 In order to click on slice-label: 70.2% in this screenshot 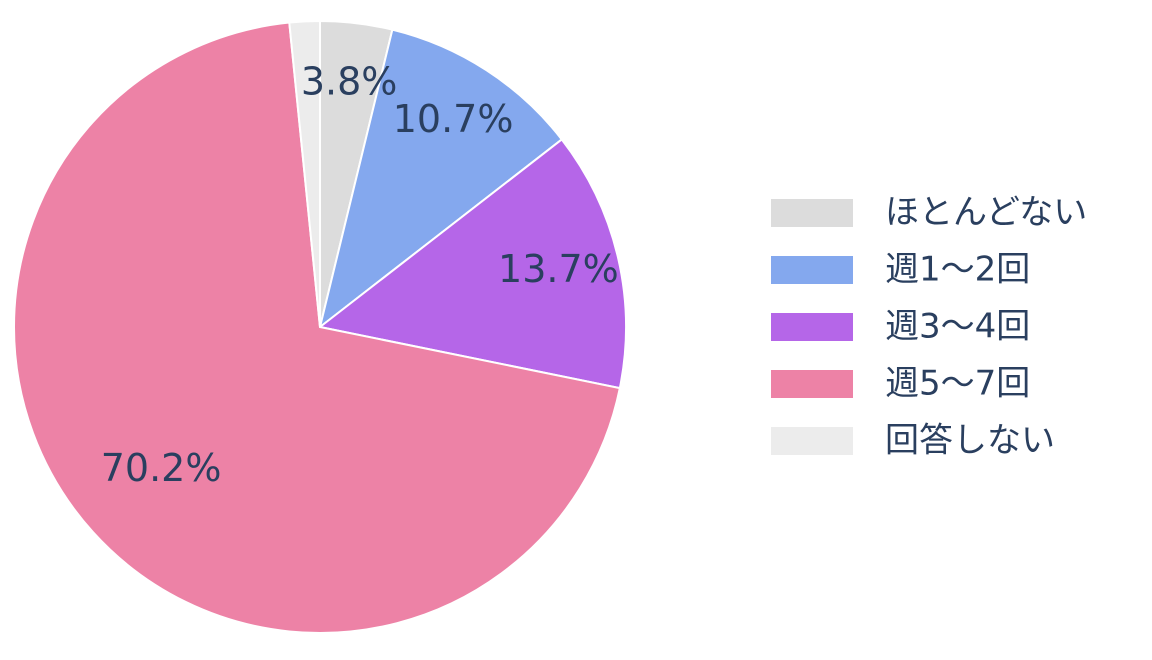, I will do `click(161, 468)`.